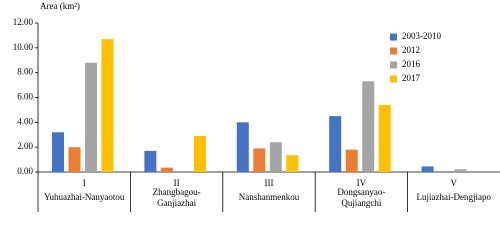 The height and width of the screenshot is (240, 500). What do you see at coordinates (25, 72) in the screenshot?
I see `y-tick-label: 8.00` at bounding box center [25, 72].